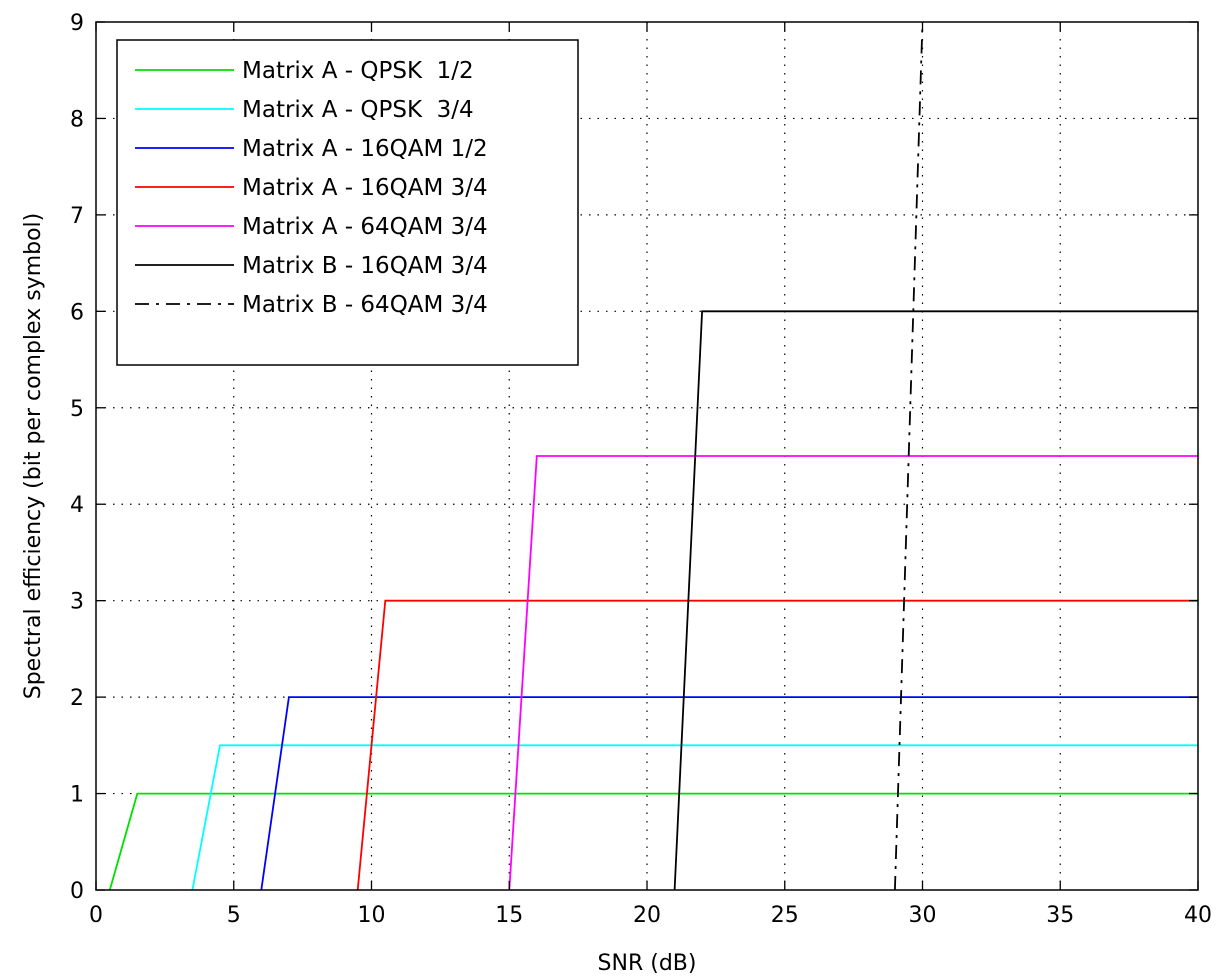 This screenshot has width=1218, height=978. What do you see at coordinates (647, 915) in the screenshot?
I see `x-tick-label: 20` at bounding box center [647, 915].